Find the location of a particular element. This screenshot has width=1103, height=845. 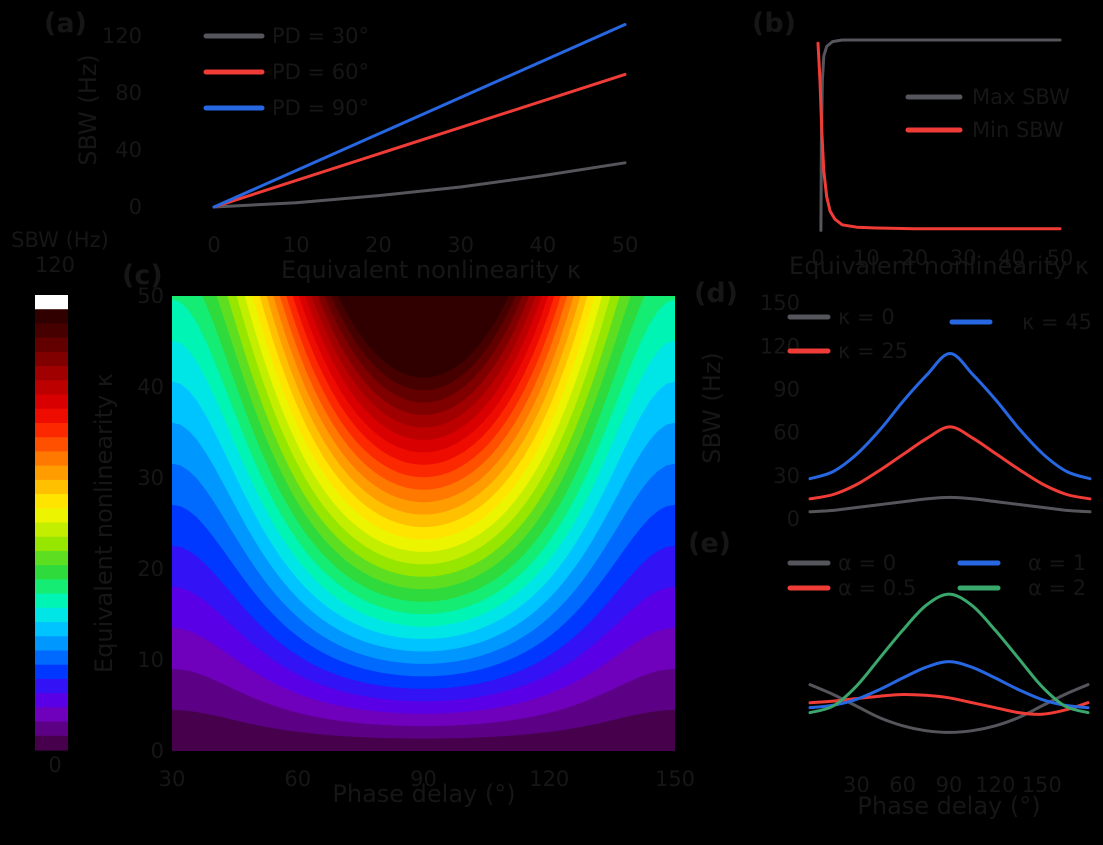

legend-label: κ = 0 is located at coordinates (866, 317).